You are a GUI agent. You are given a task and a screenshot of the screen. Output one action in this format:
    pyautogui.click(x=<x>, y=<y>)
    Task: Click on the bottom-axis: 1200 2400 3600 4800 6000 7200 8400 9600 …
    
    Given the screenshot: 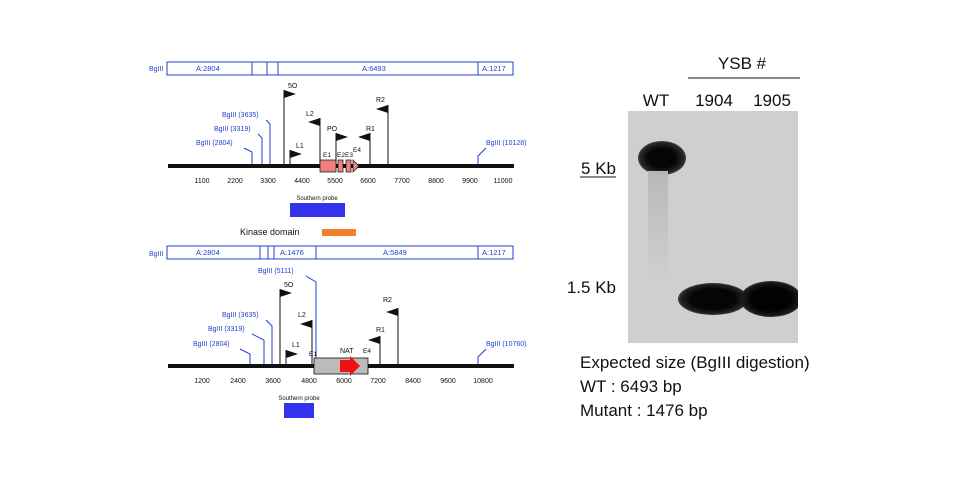 What is the action you would take?
    pyautogui.click(x=343, y=381)
    